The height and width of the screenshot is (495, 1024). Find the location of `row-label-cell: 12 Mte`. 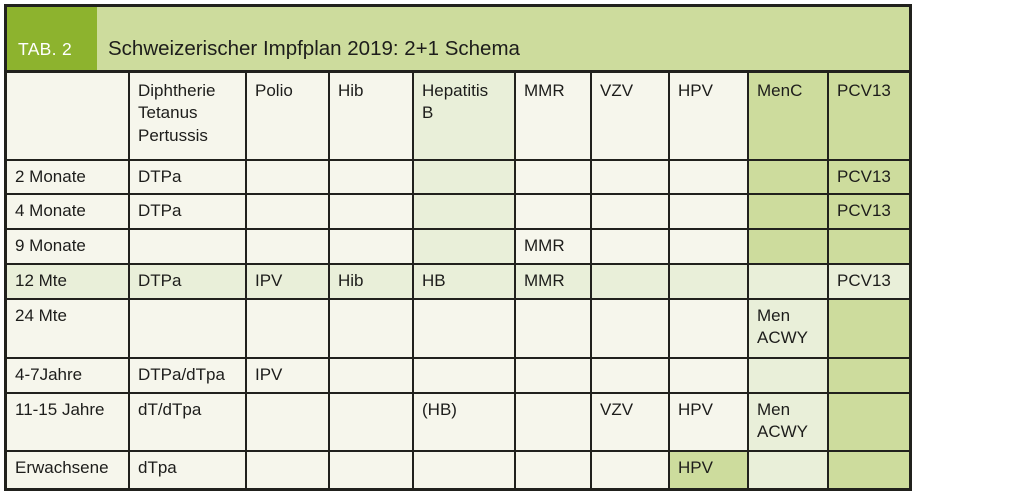

row-label-cell: 12 Mte is located at coordinates (67, 281).